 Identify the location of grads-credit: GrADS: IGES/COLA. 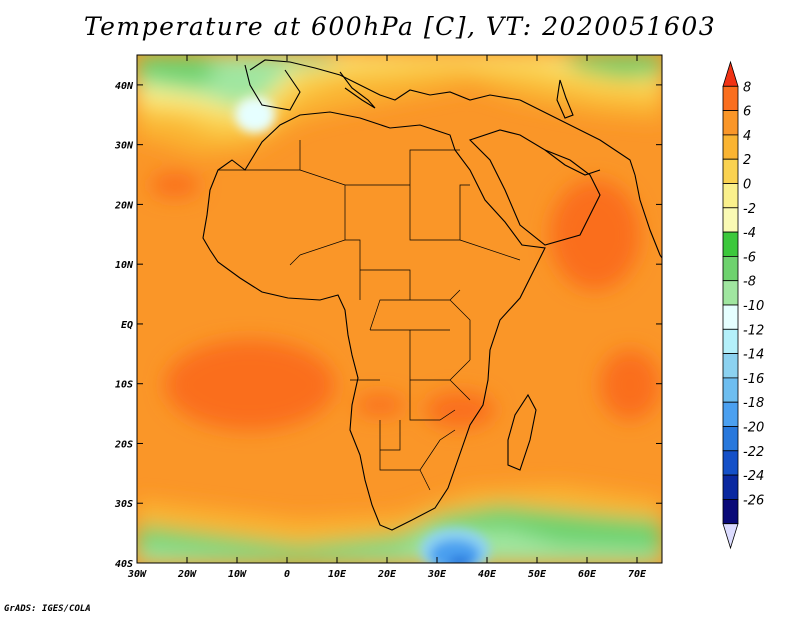
(47, 609).